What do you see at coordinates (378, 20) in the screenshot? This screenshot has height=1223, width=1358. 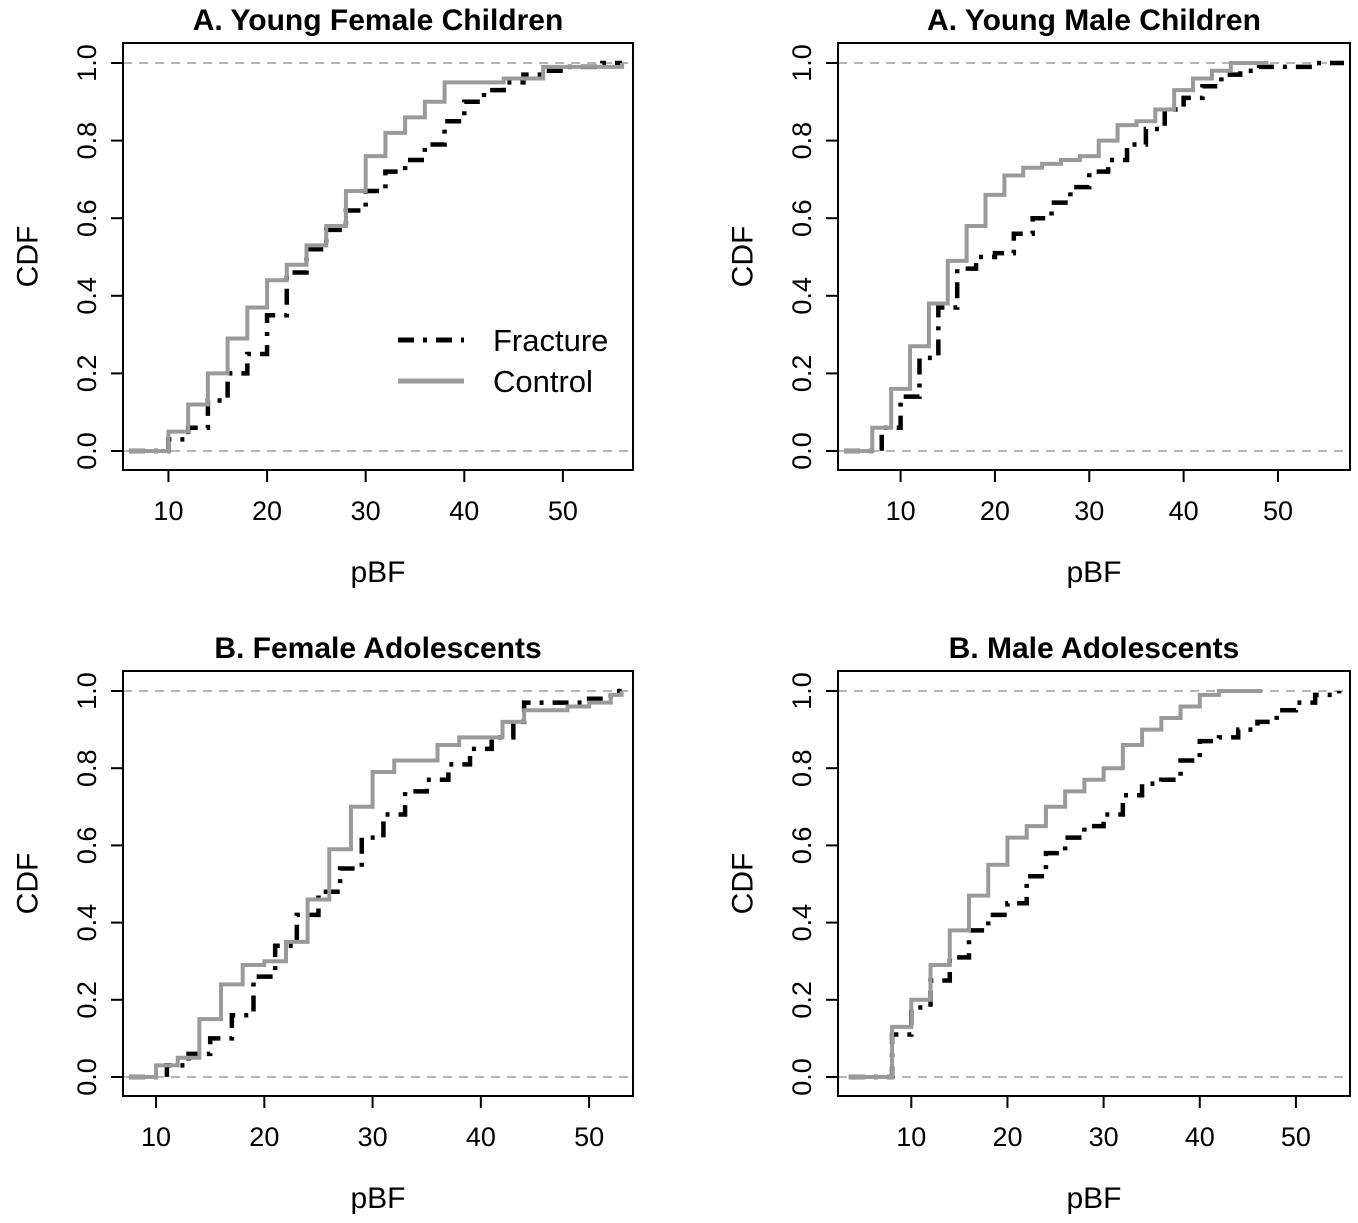 I see `panel-title: A. Young Female Children` at bounding box center [378, 20].